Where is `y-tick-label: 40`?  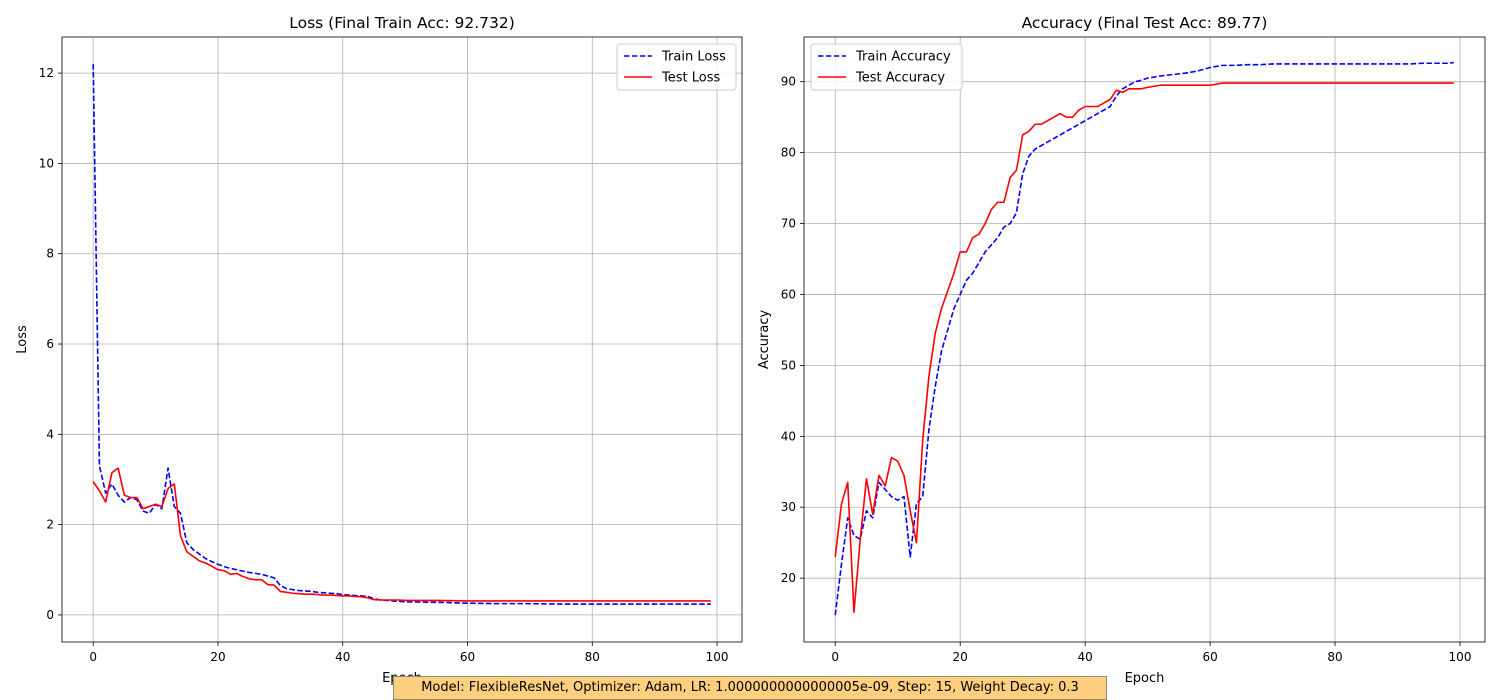 y-tick-label: 40 is located at coordinates (788, 436).